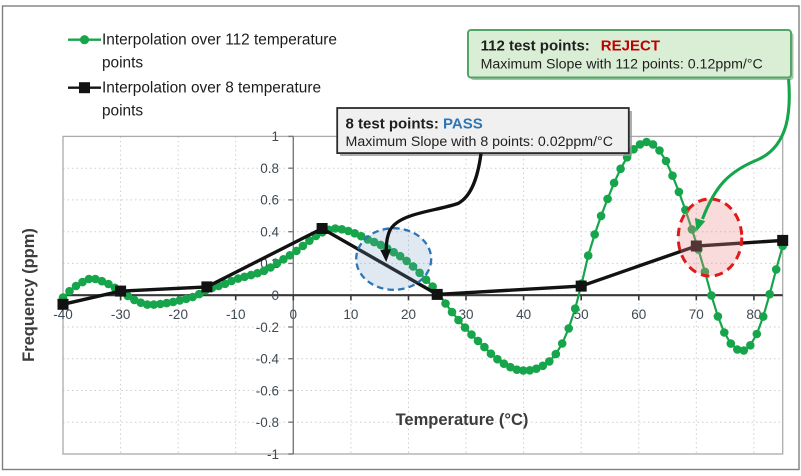 This screenshot has width=801, height=476. What do you see at coordinates (63, 314) in the screenshot?
I see `svg-text: -40` at bounding box center [63, 314].